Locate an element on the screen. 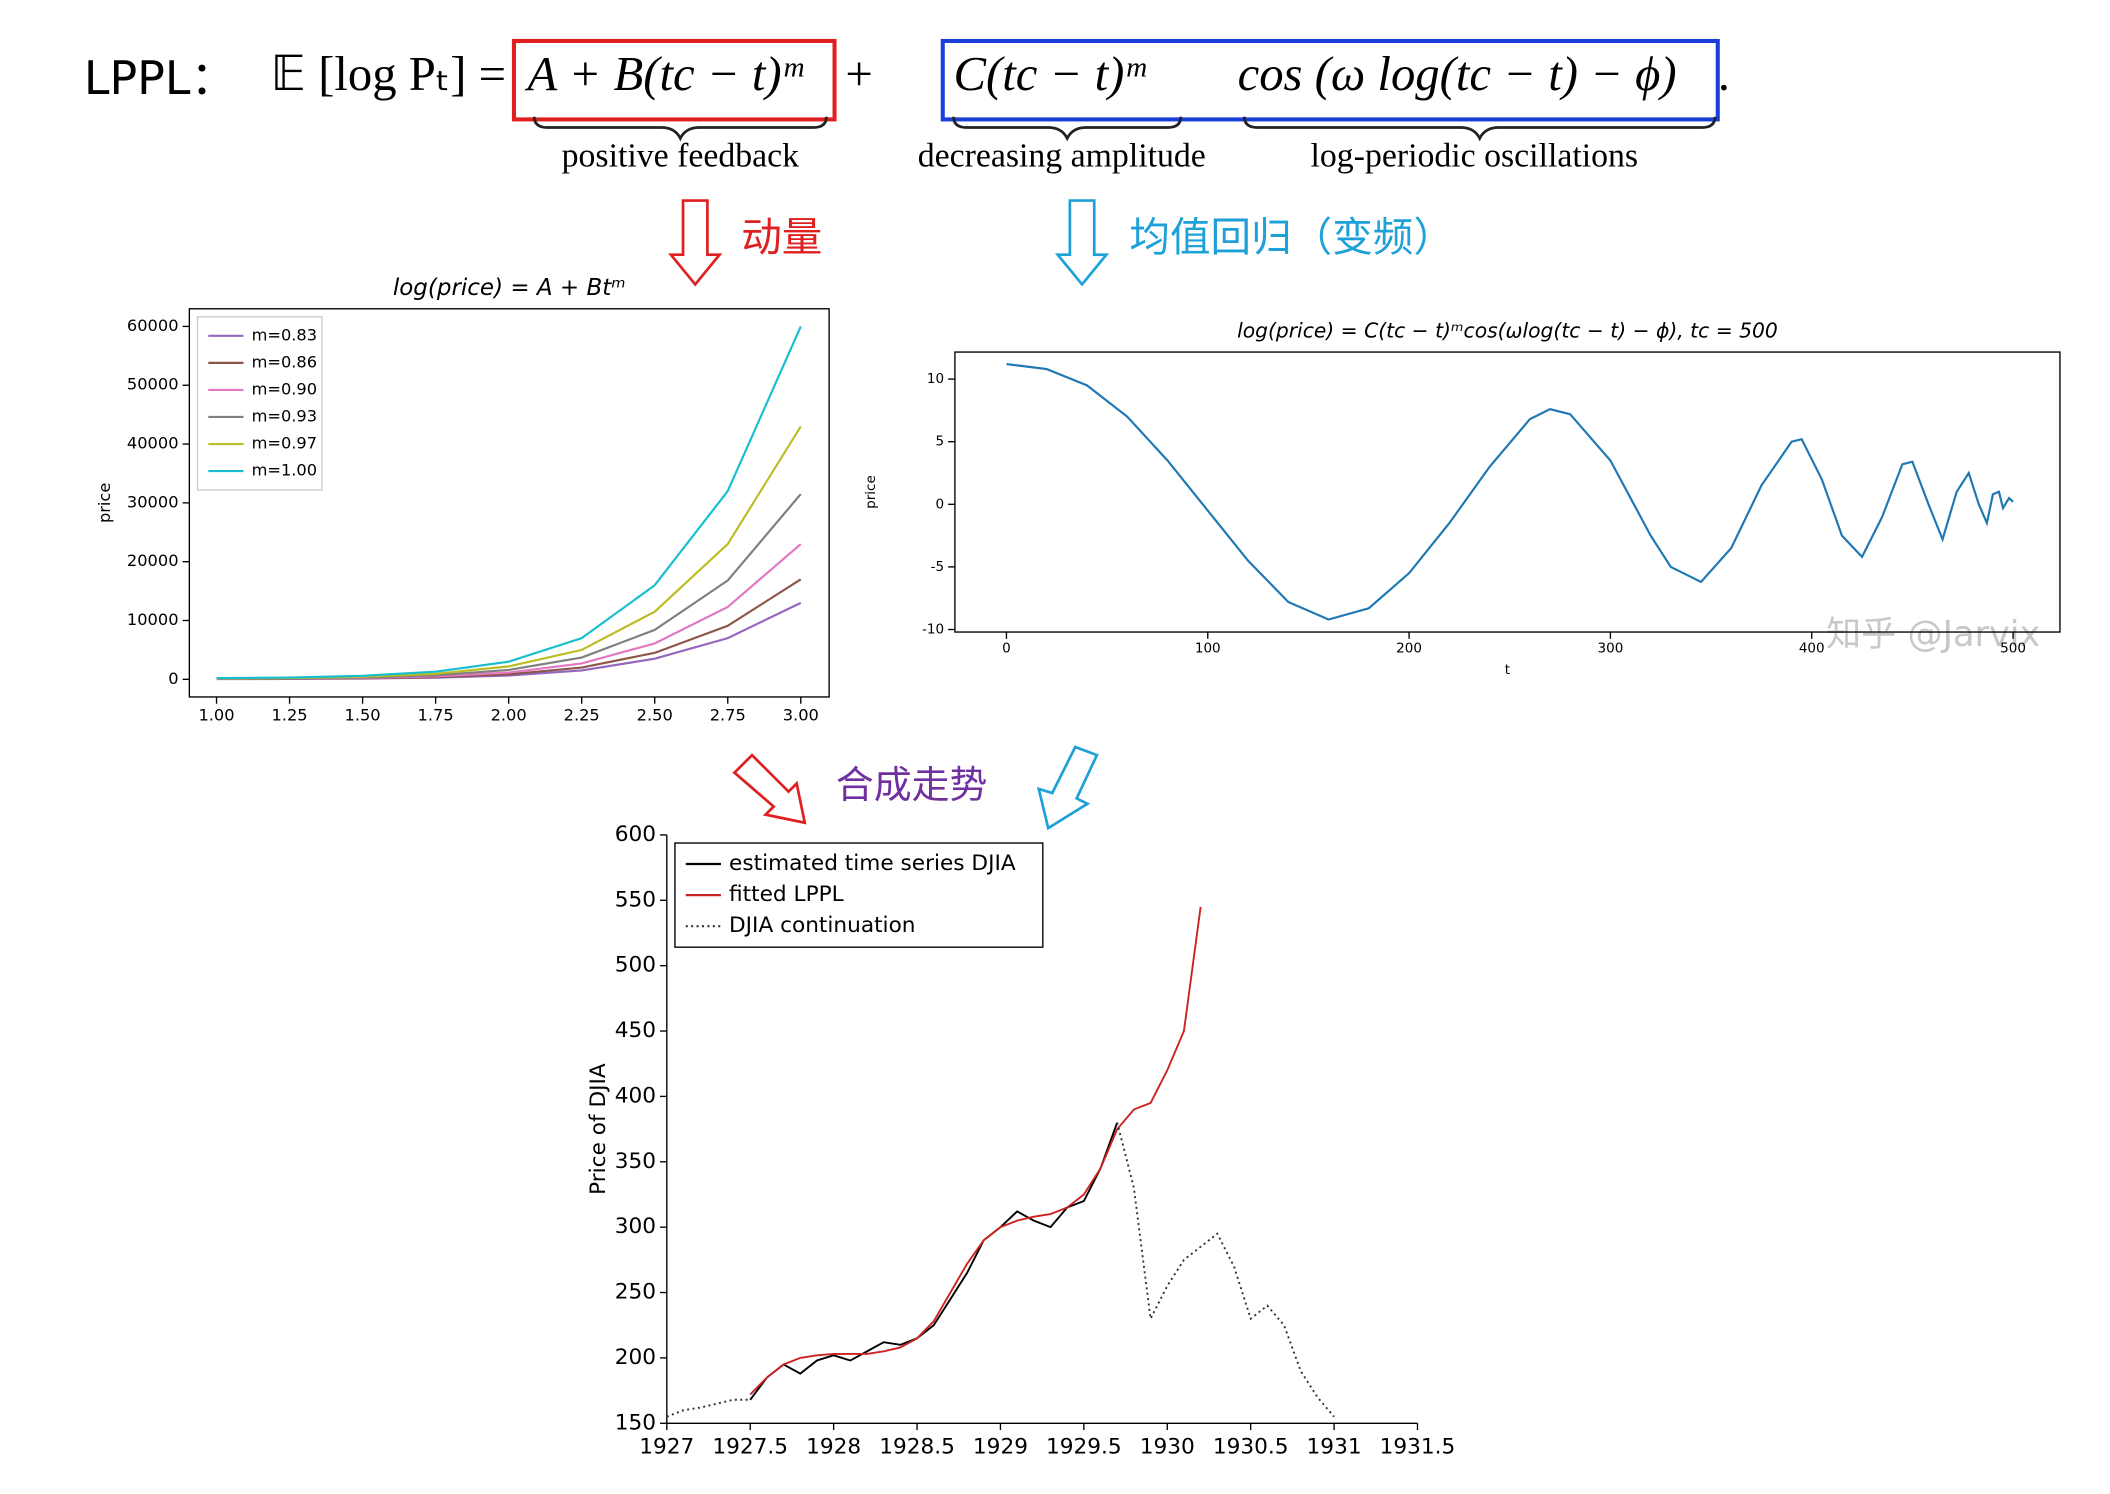 The image size is (2110, 1494). y-tick-label: 5 is located at coordinates (939, 442).